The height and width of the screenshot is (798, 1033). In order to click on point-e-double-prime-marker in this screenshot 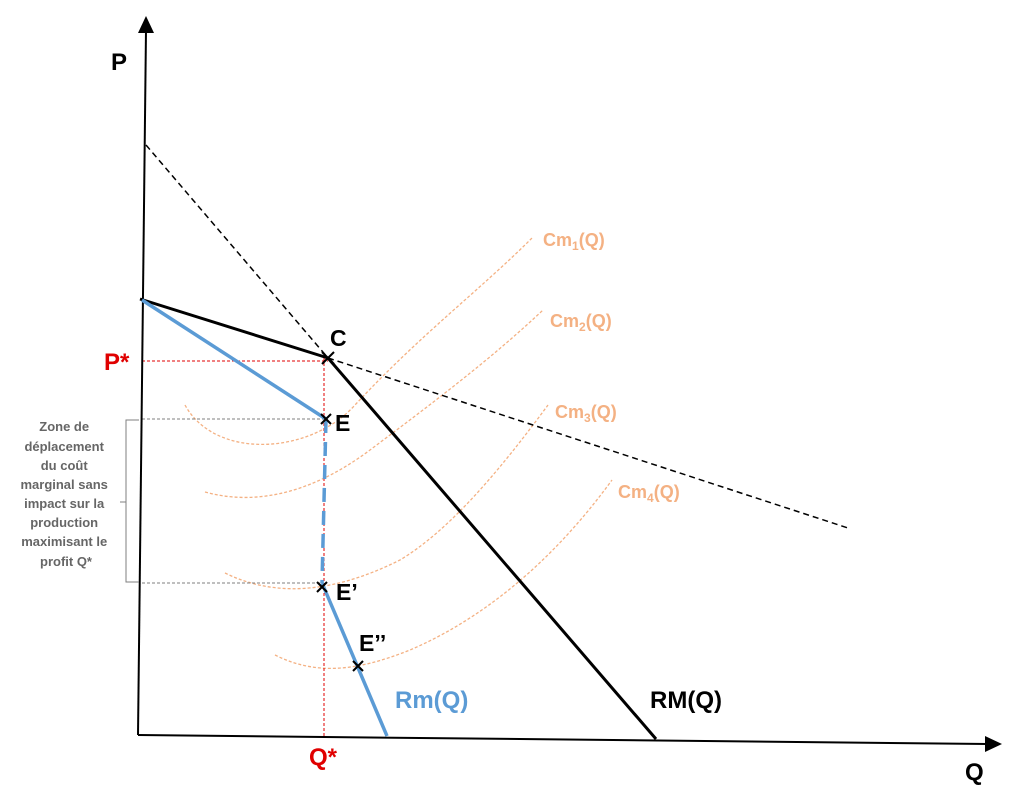, I will do `click(358, 666)`.